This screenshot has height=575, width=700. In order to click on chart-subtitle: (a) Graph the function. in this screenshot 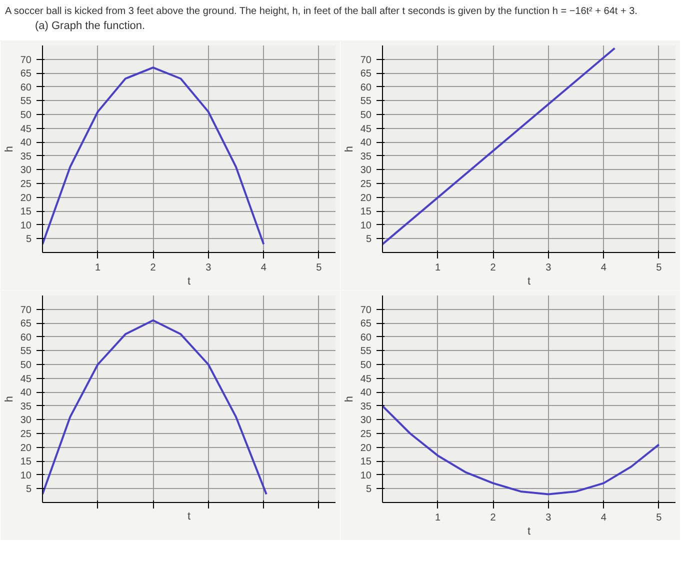, I will do `click(90, 26)`.